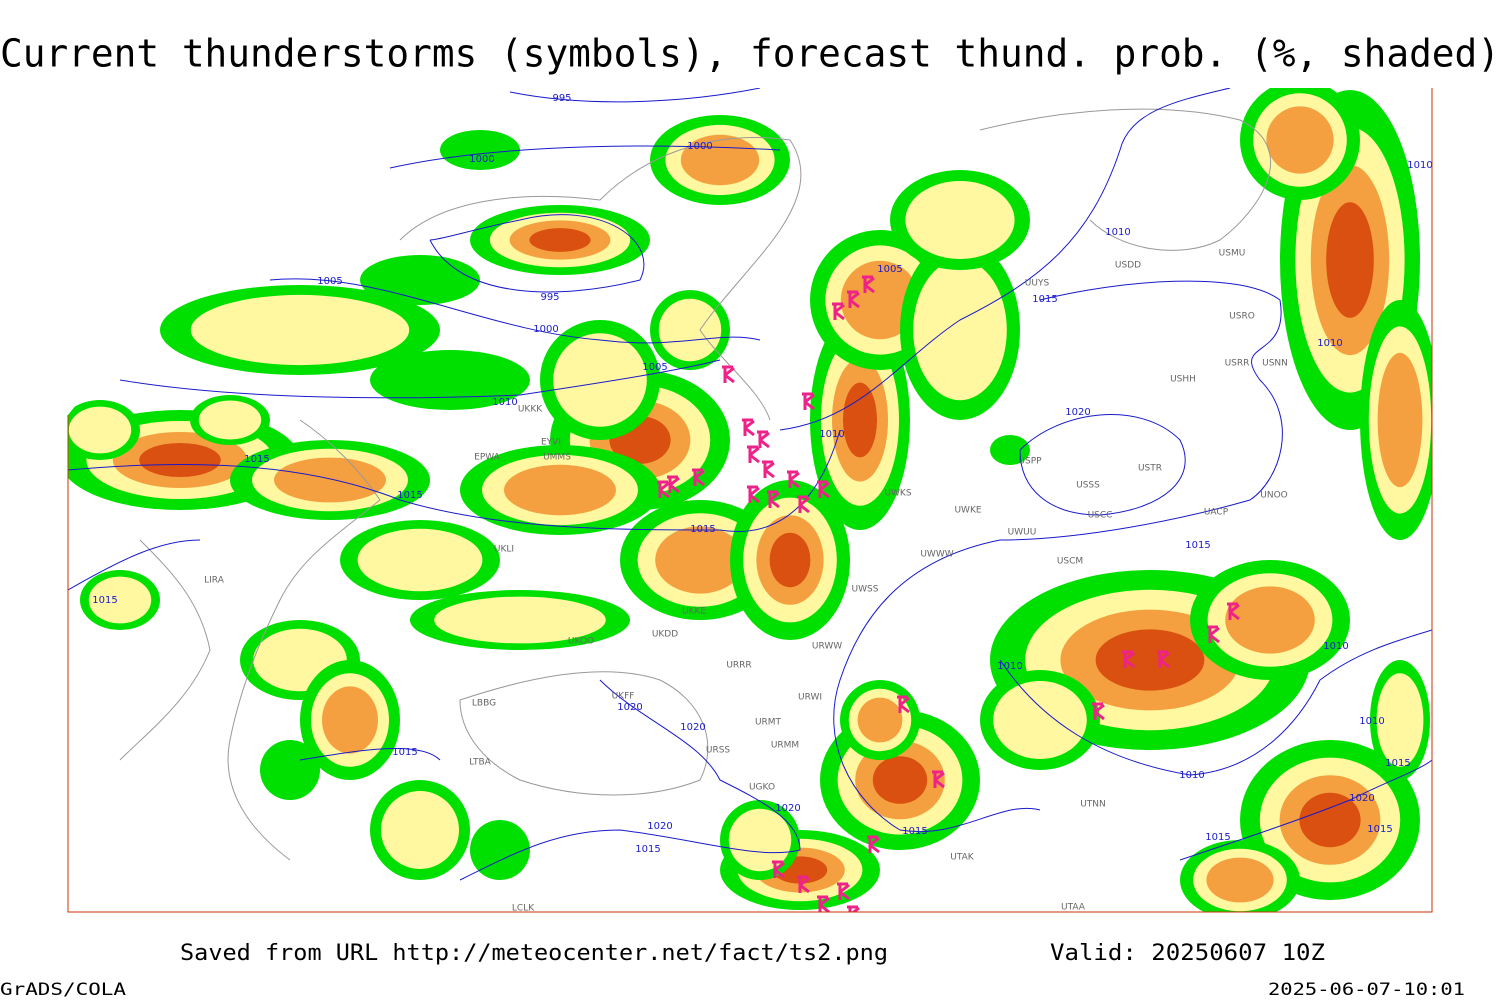 Image resolution: width=1500 pixels, height=1004 pixels. I want to click on station-label: URRR, so click(738, 666).